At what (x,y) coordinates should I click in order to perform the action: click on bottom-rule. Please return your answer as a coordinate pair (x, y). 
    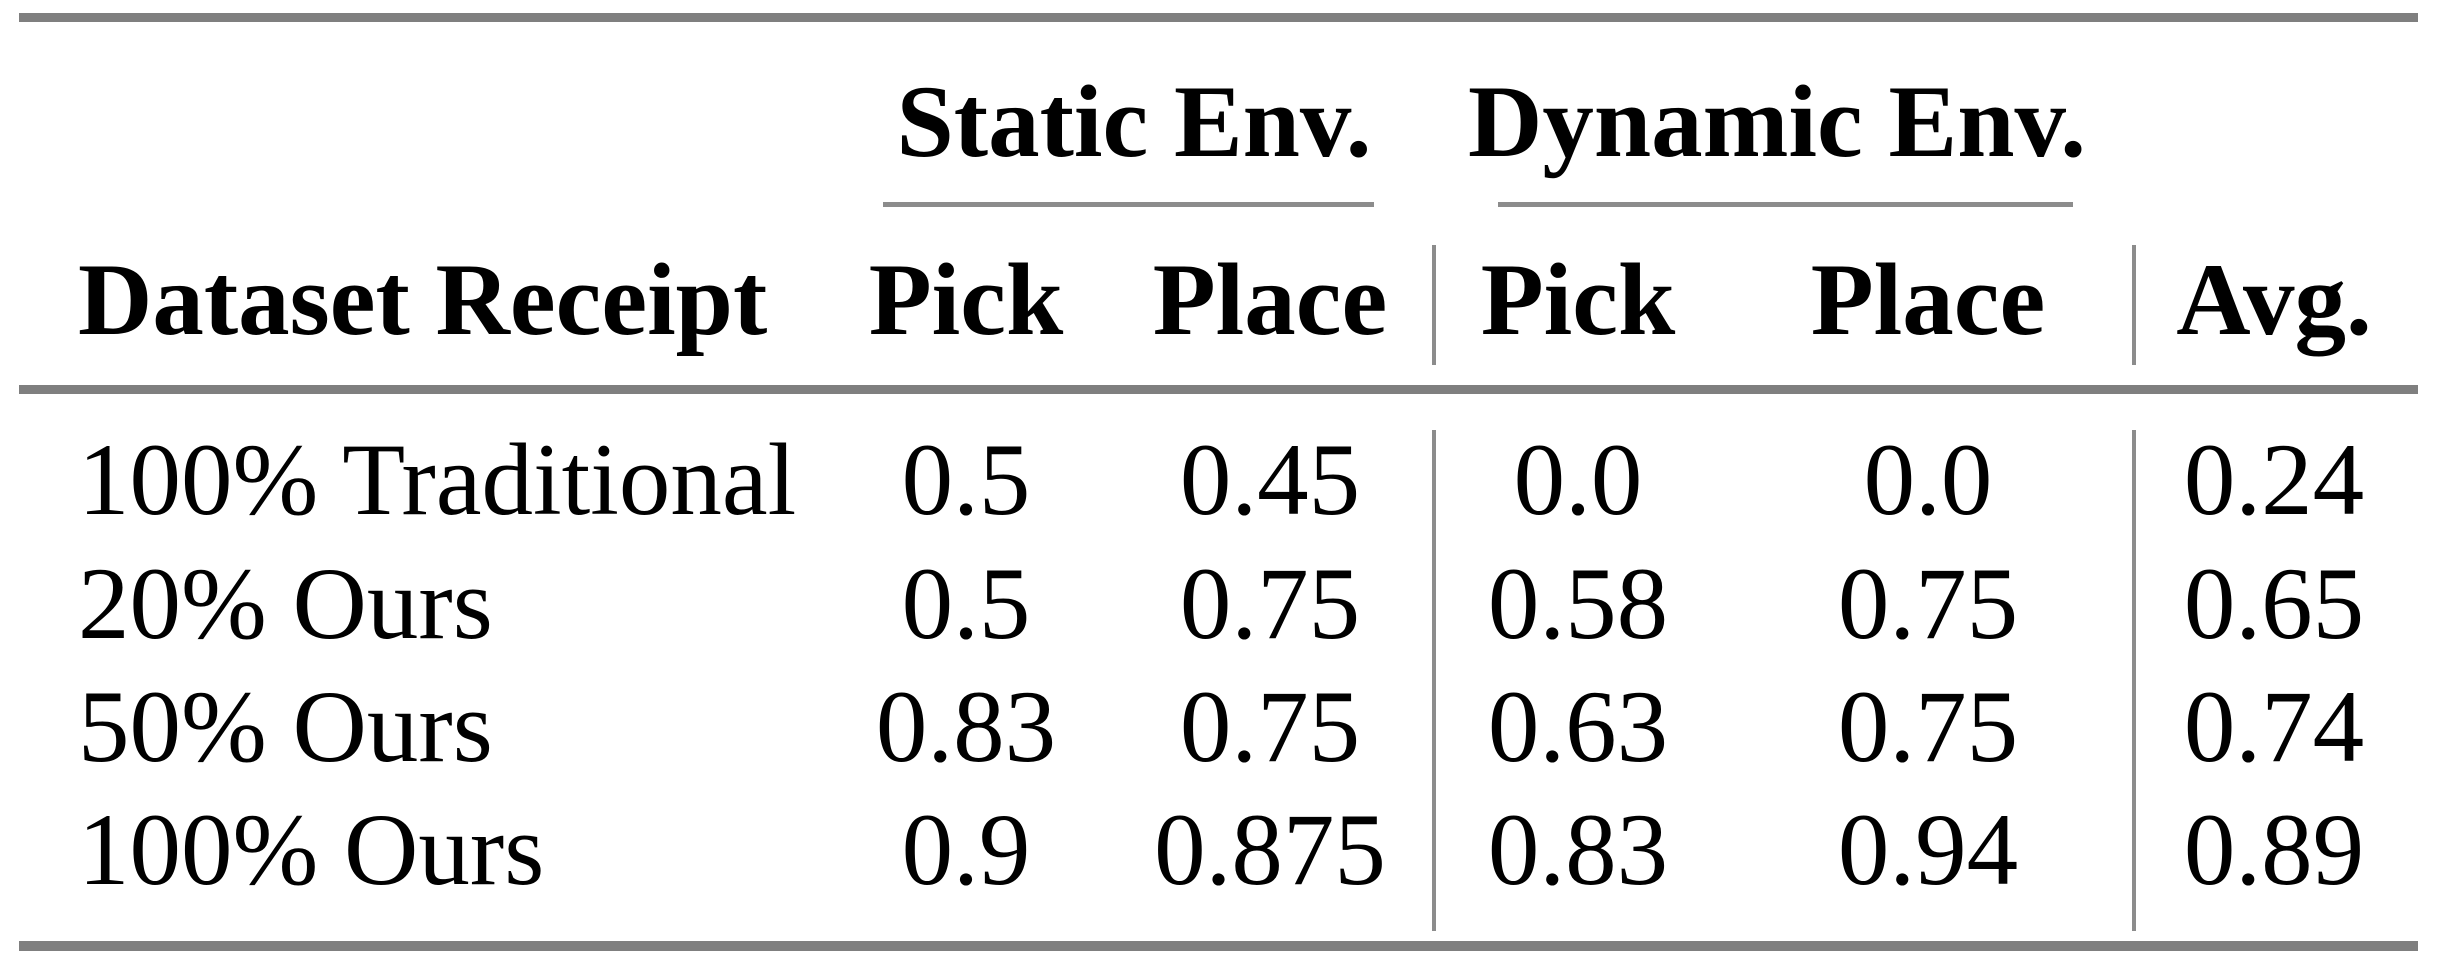
    Looking at the image, I should click on (1218, 946).